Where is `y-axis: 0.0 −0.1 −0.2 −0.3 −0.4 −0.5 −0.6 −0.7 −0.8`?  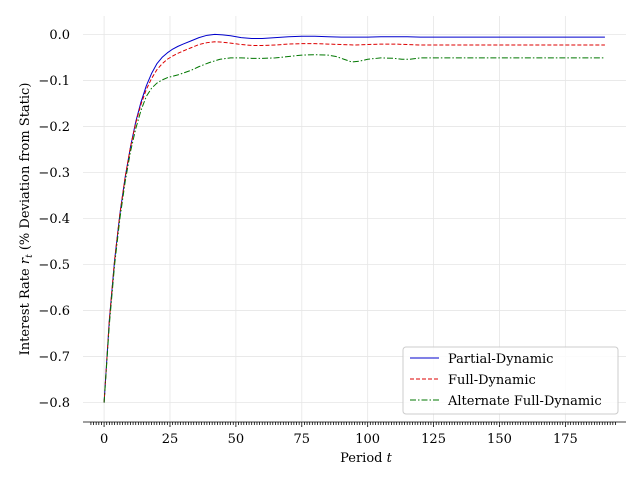 y-axis: 0.0 −0.1 −0.2 −0.3 −0.4 −0.5 −0.6 −0.7 −0.8 is located at coordinates (54, 219).